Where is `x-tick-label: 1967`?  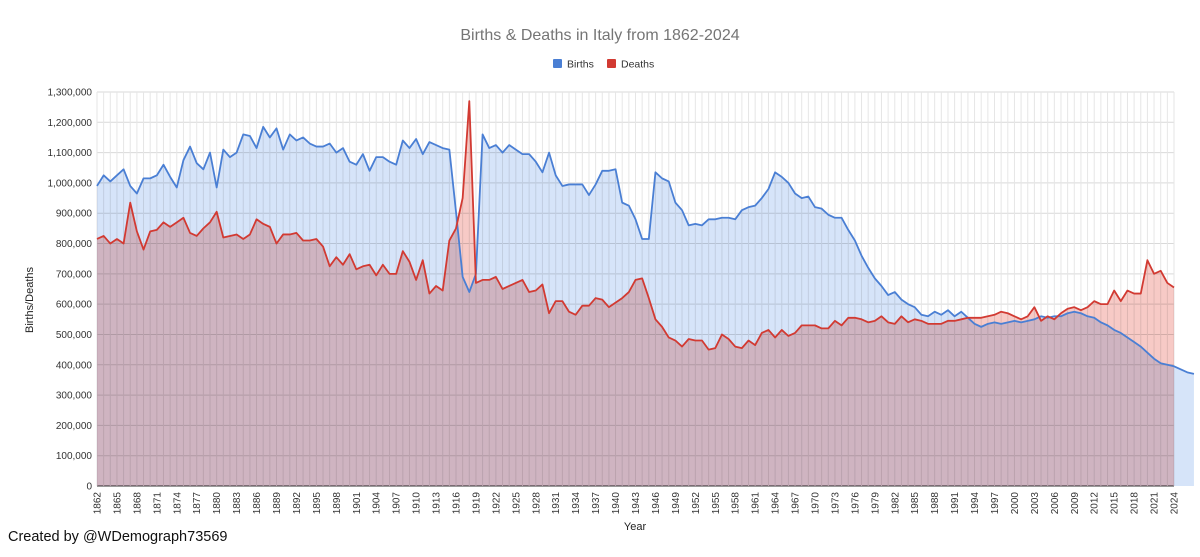 x-tick-label: 1967 is located at coordinates (796, 503).